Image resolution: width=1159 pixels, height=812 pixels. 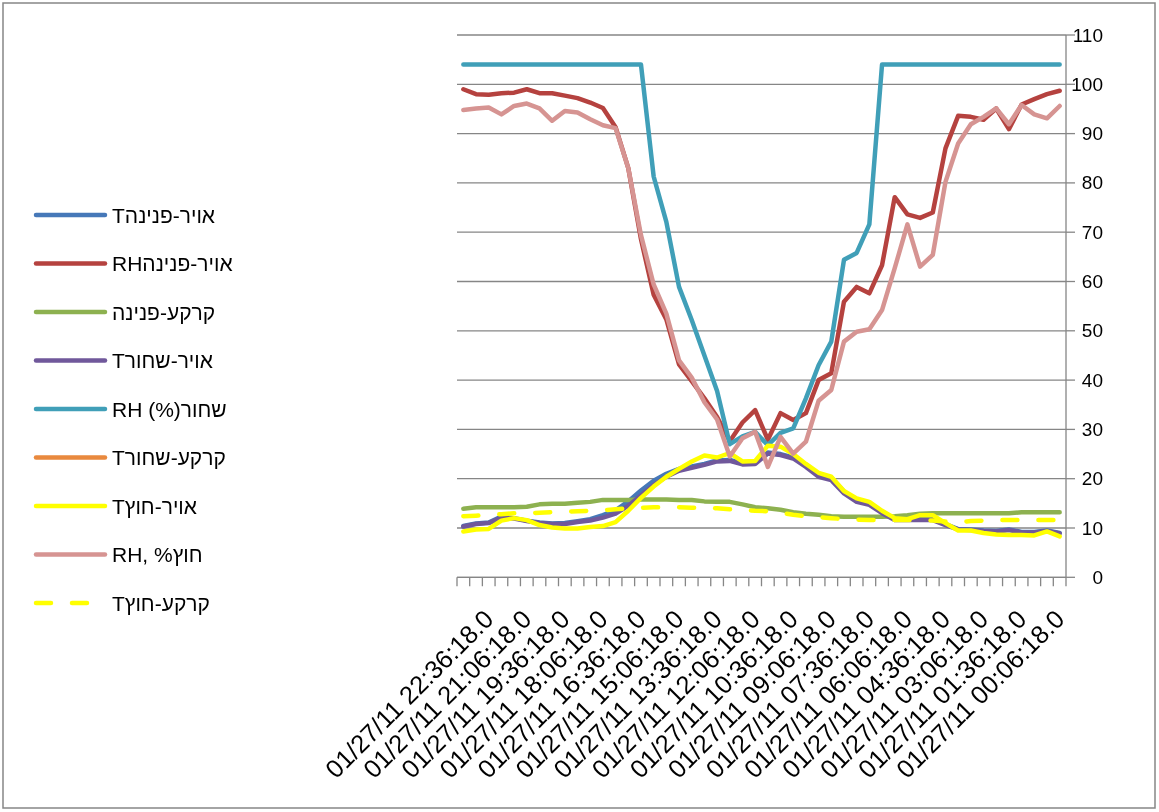 I want to click on y-tick-label: 80, so click(x=1092, y=183).